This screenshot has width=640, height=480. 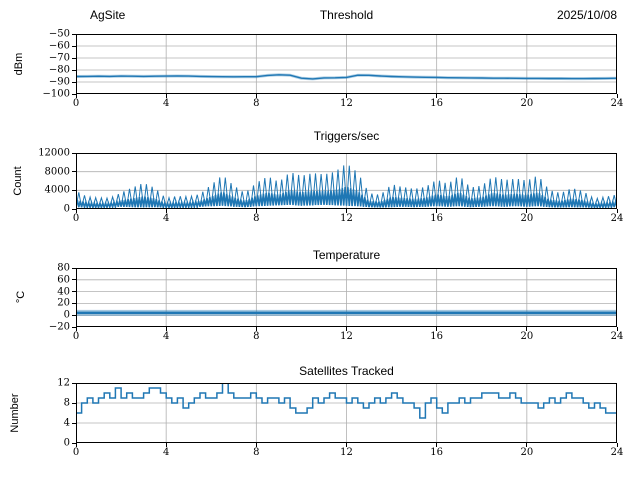 What do you see at coordinates (63, 268) in the screenshot?
I see `y-tick-label: 80` at bounding box center [63, 268].